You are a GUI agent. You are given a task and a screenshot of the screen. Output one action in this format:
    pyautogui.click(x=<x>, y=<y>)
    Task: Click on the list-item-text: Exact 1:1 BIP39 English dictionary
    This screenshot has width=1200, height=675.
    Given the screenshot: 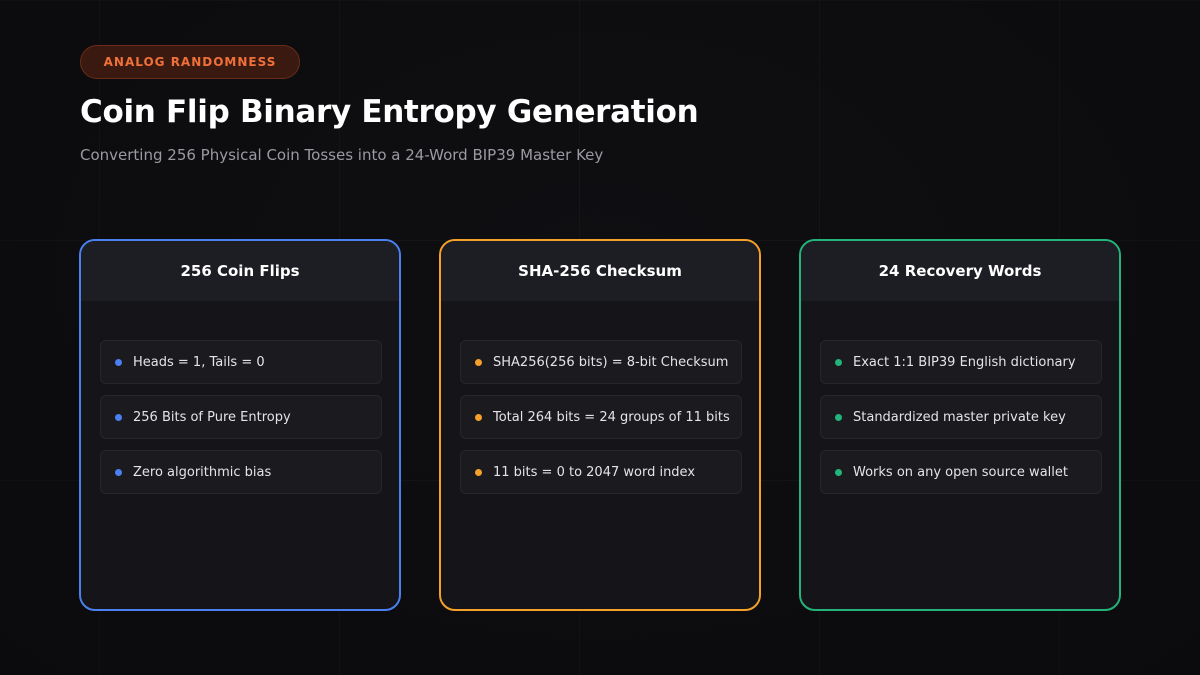 What is the action you would take?
    pyautogui.click(x=964, y=362)
    